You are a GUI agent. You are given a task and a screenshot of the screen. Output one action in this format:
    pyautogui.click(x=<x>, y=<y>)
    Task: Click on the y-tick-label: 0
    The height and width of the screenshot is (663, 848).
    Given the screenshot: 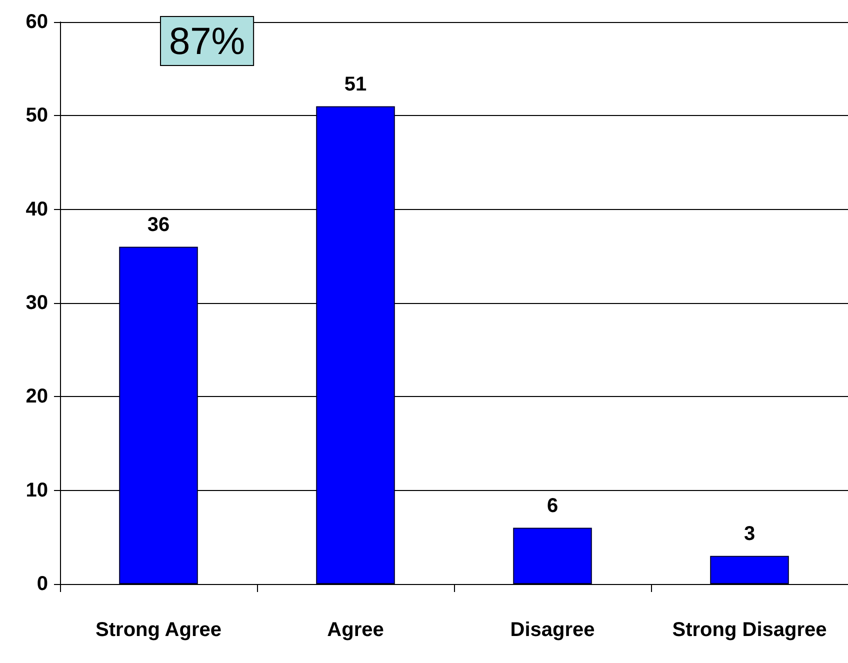 What is the action you would take?
    pyautogui.click(x=42, y=584)
    